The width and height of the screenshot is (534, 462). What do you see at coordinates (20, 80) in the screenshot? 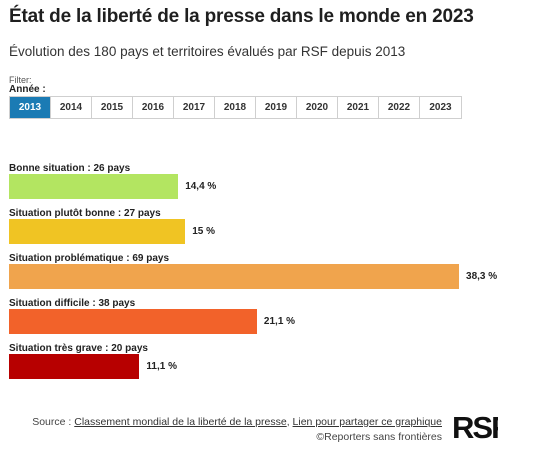
I see `filter-label: Filter:` at bounding box center [20, 80].